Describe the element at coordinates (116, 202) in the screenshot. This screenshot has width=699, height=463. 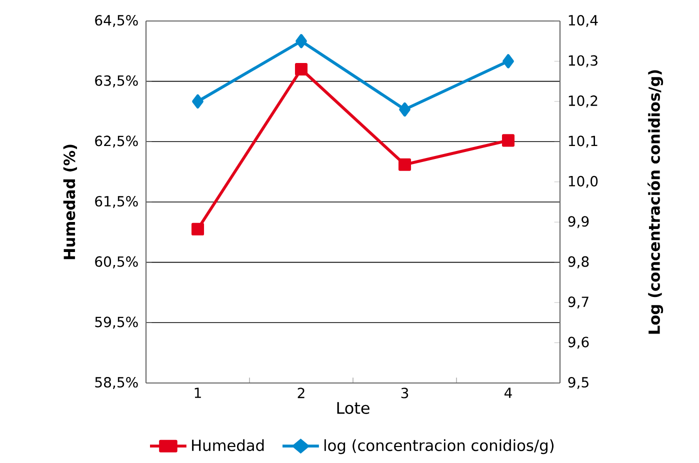
I see `y-tick-label: 61,5%` at that location.